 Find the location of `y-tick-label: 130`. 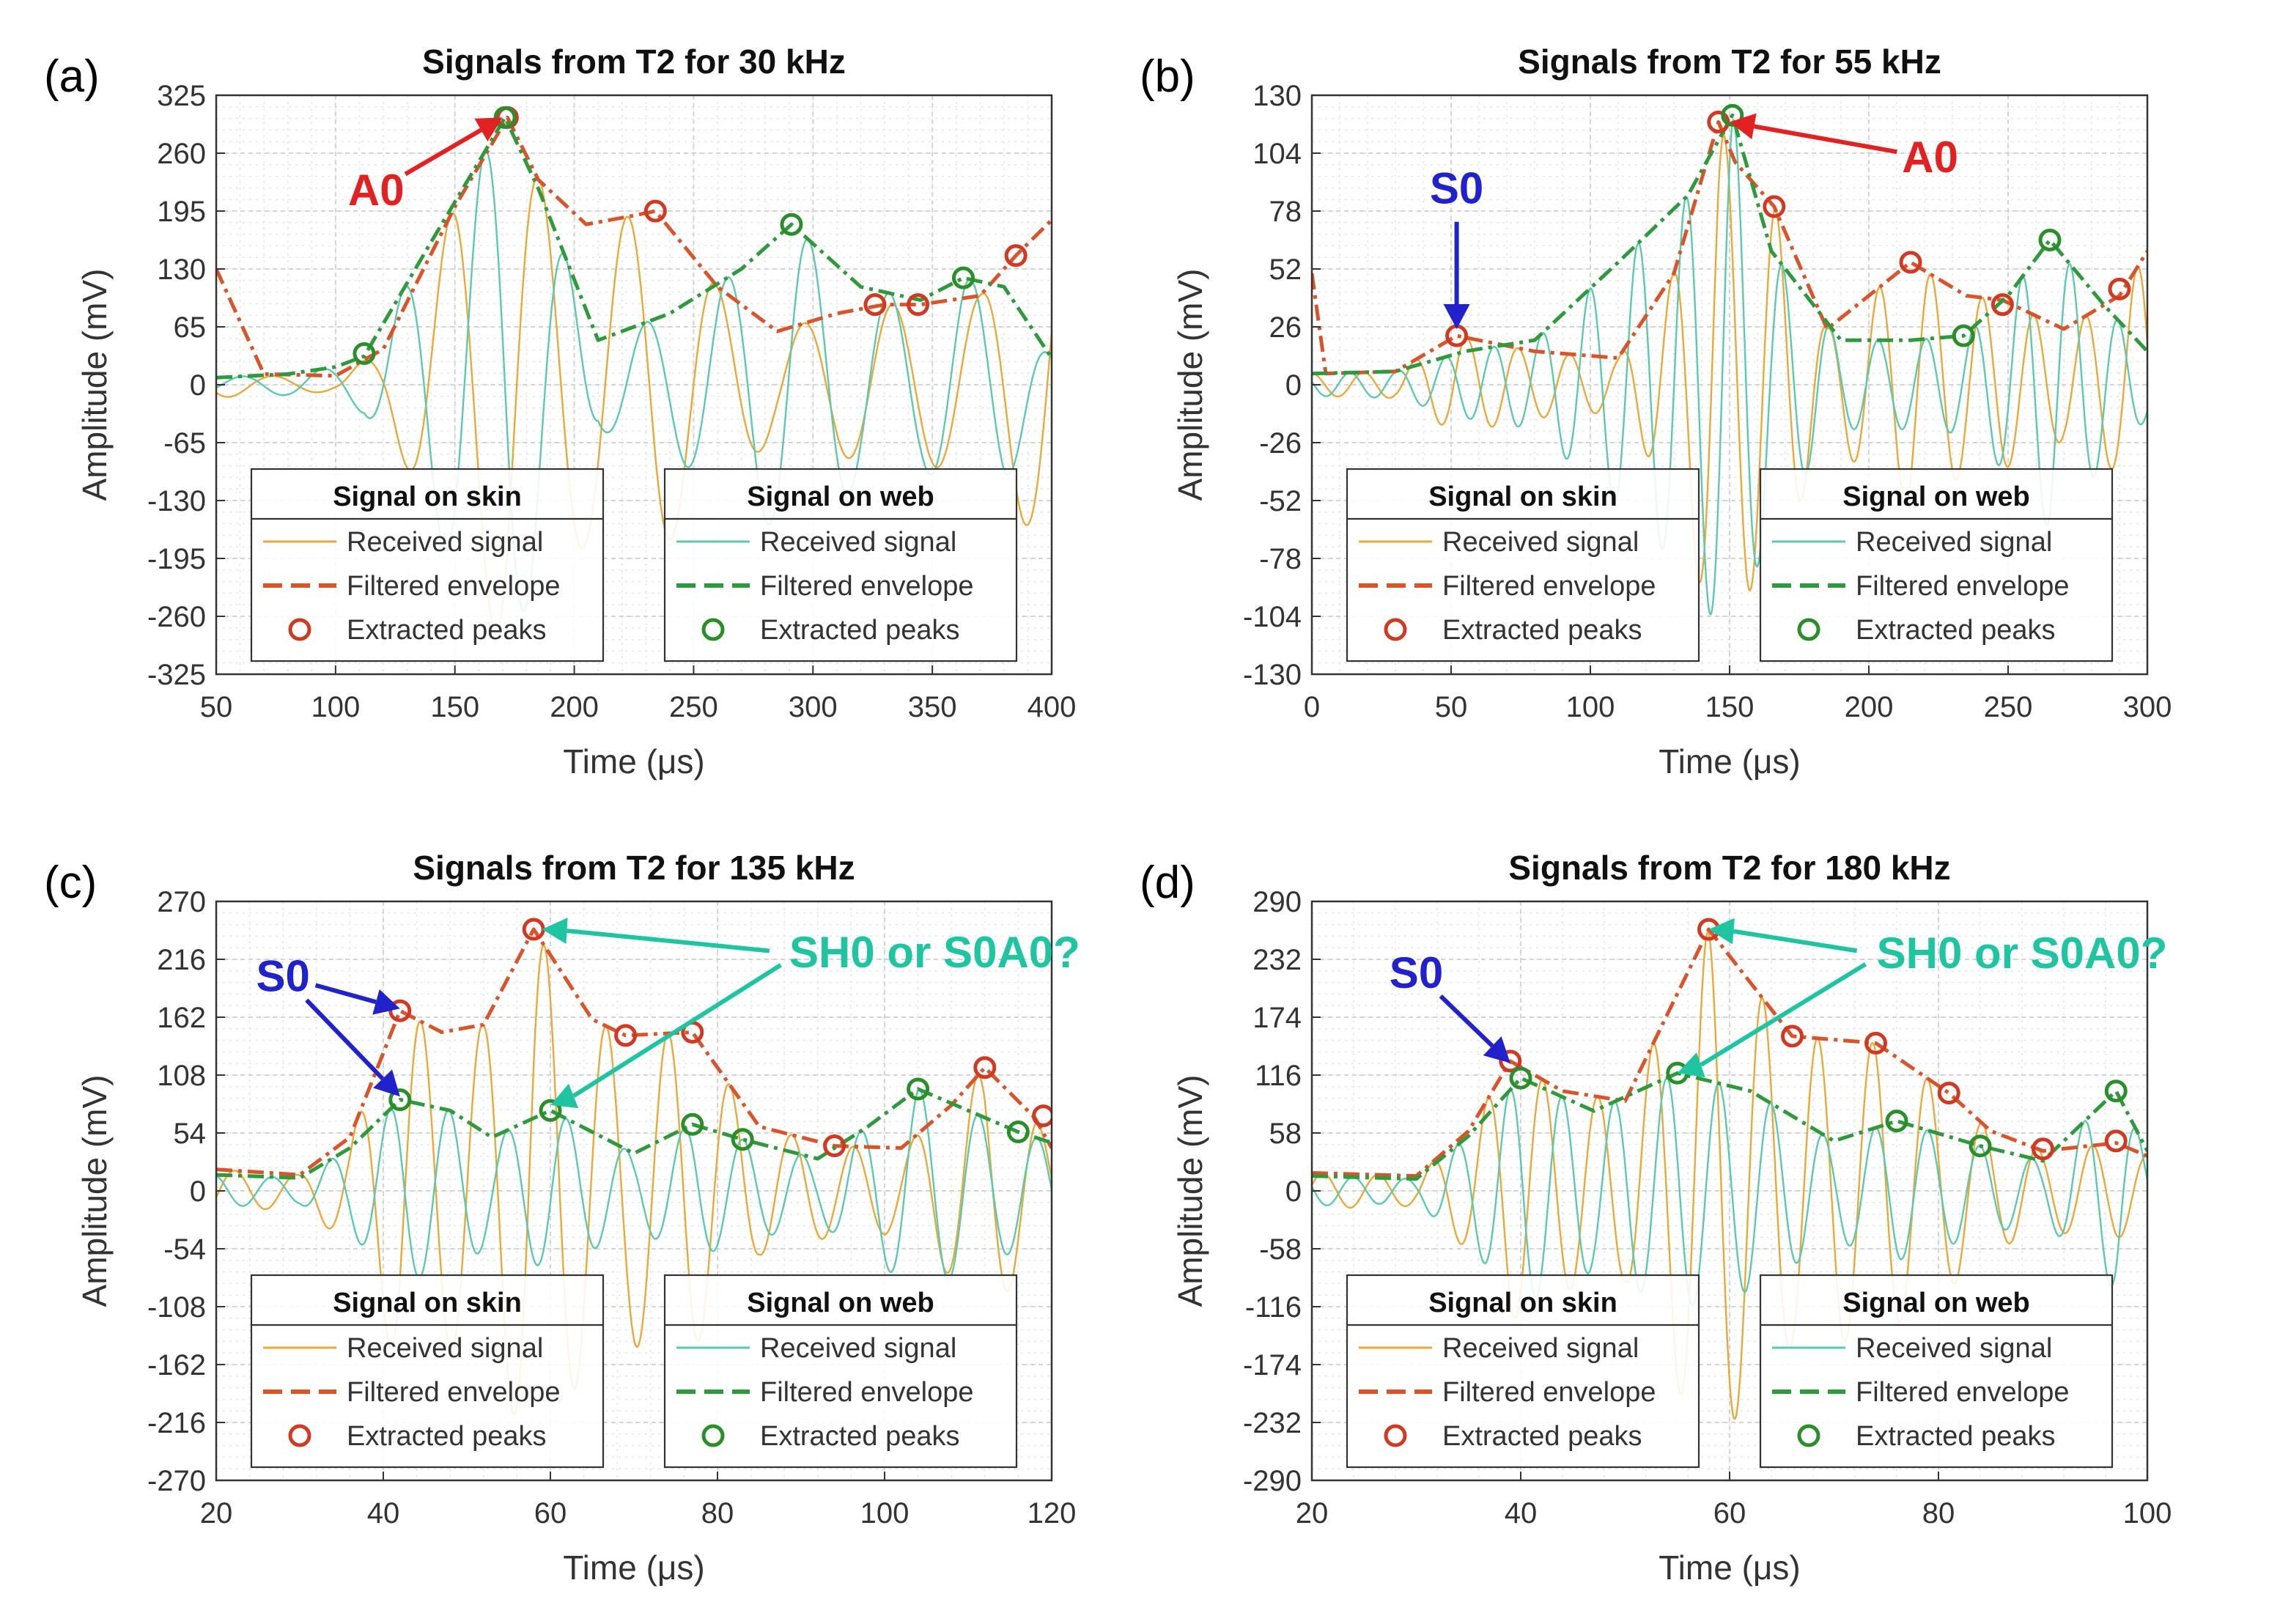

y-tick-label: 130 is located at coordinates (1277, 96).